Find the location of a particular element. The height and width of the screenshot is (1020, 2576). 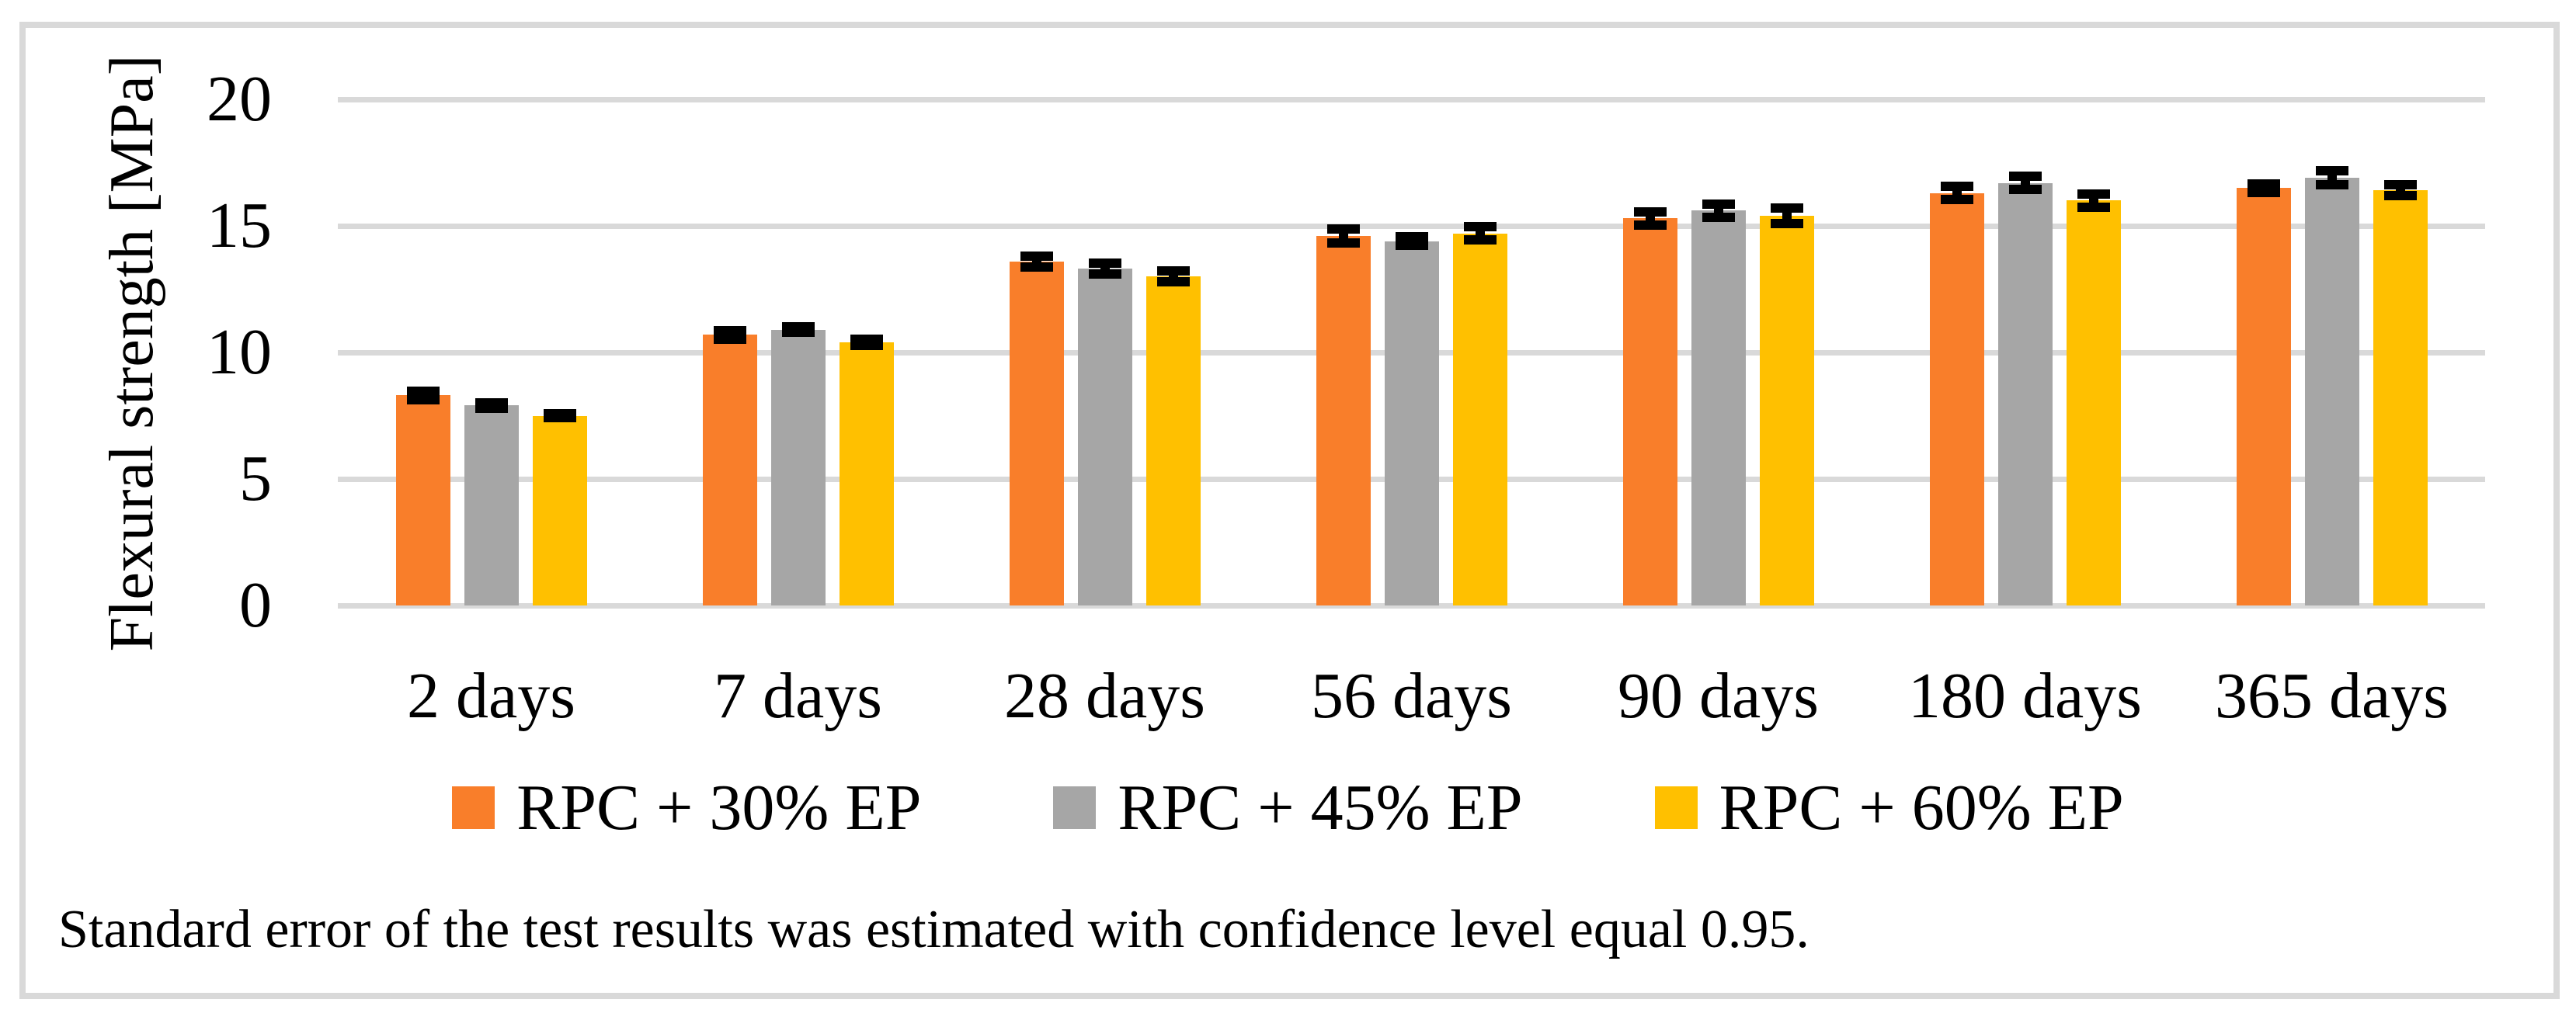

bar-rpc-60-ep-56-days is located at coordinates (1479, 419).